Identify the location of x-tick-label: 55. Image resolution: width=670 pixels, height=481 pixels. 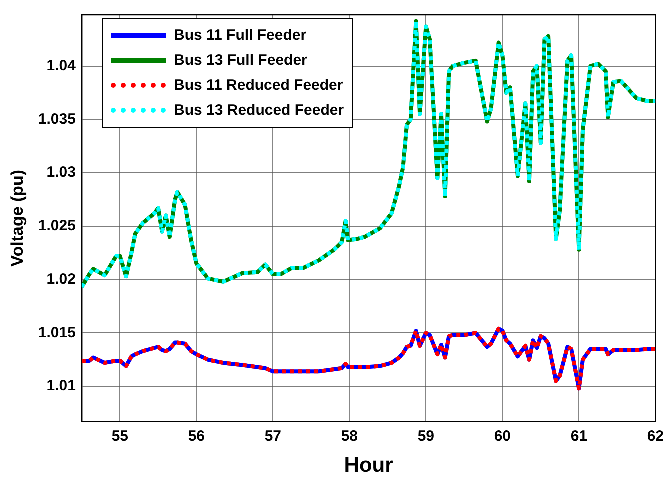
(120, 436).